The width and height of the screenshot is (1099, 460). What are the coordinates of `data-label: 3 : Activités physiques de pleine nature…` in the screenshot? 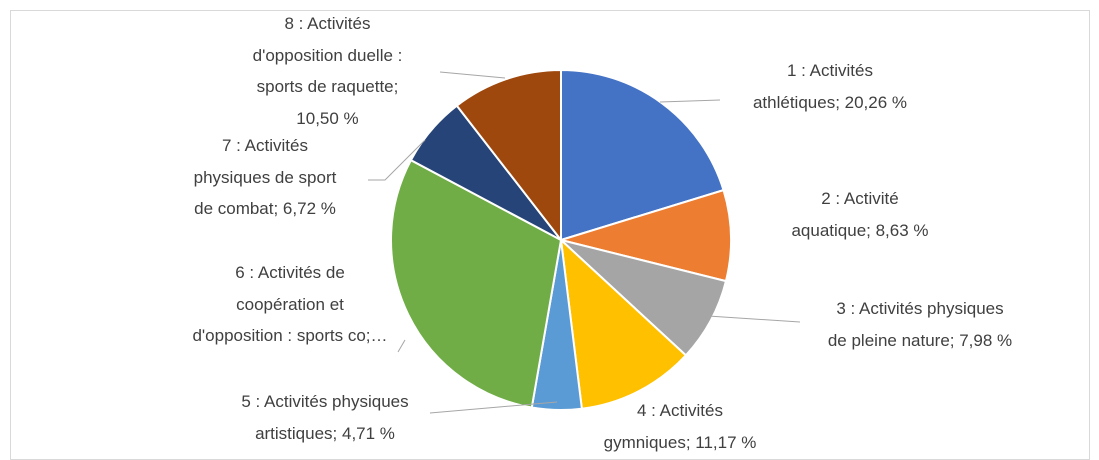 It's located at (920, 324).